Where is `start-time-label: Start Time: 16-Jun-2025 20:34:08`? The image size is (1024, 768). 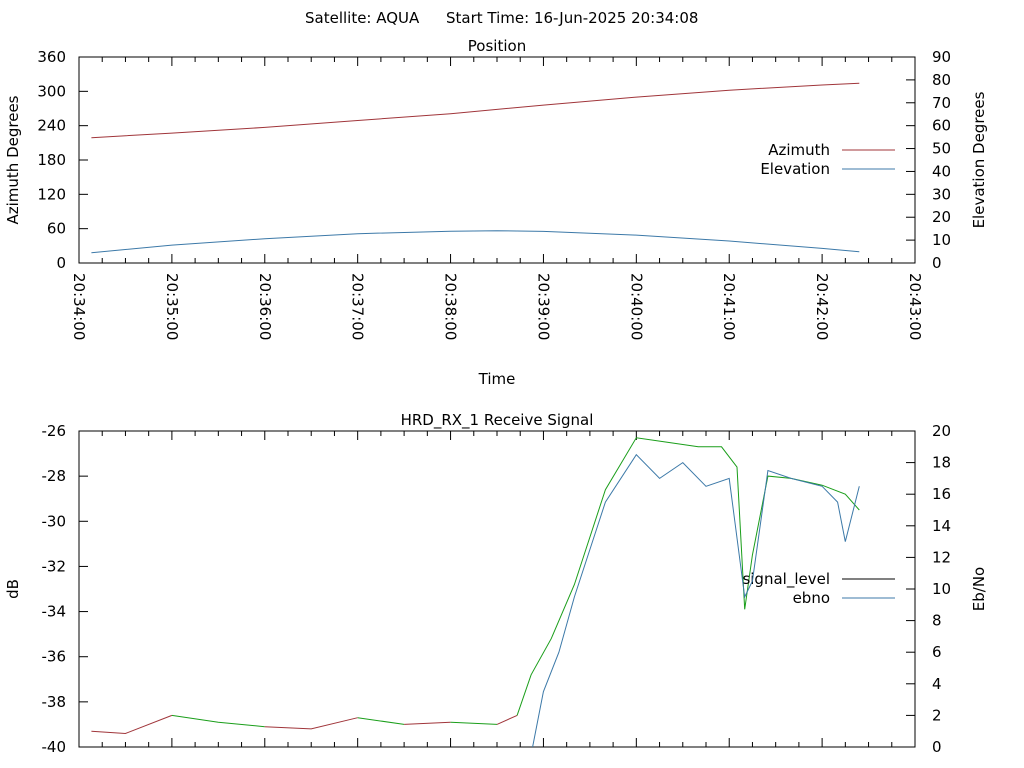 start-time-label: Start Time: 16-Jun-2025 20:34:08 is located at coordinates (572, 18).